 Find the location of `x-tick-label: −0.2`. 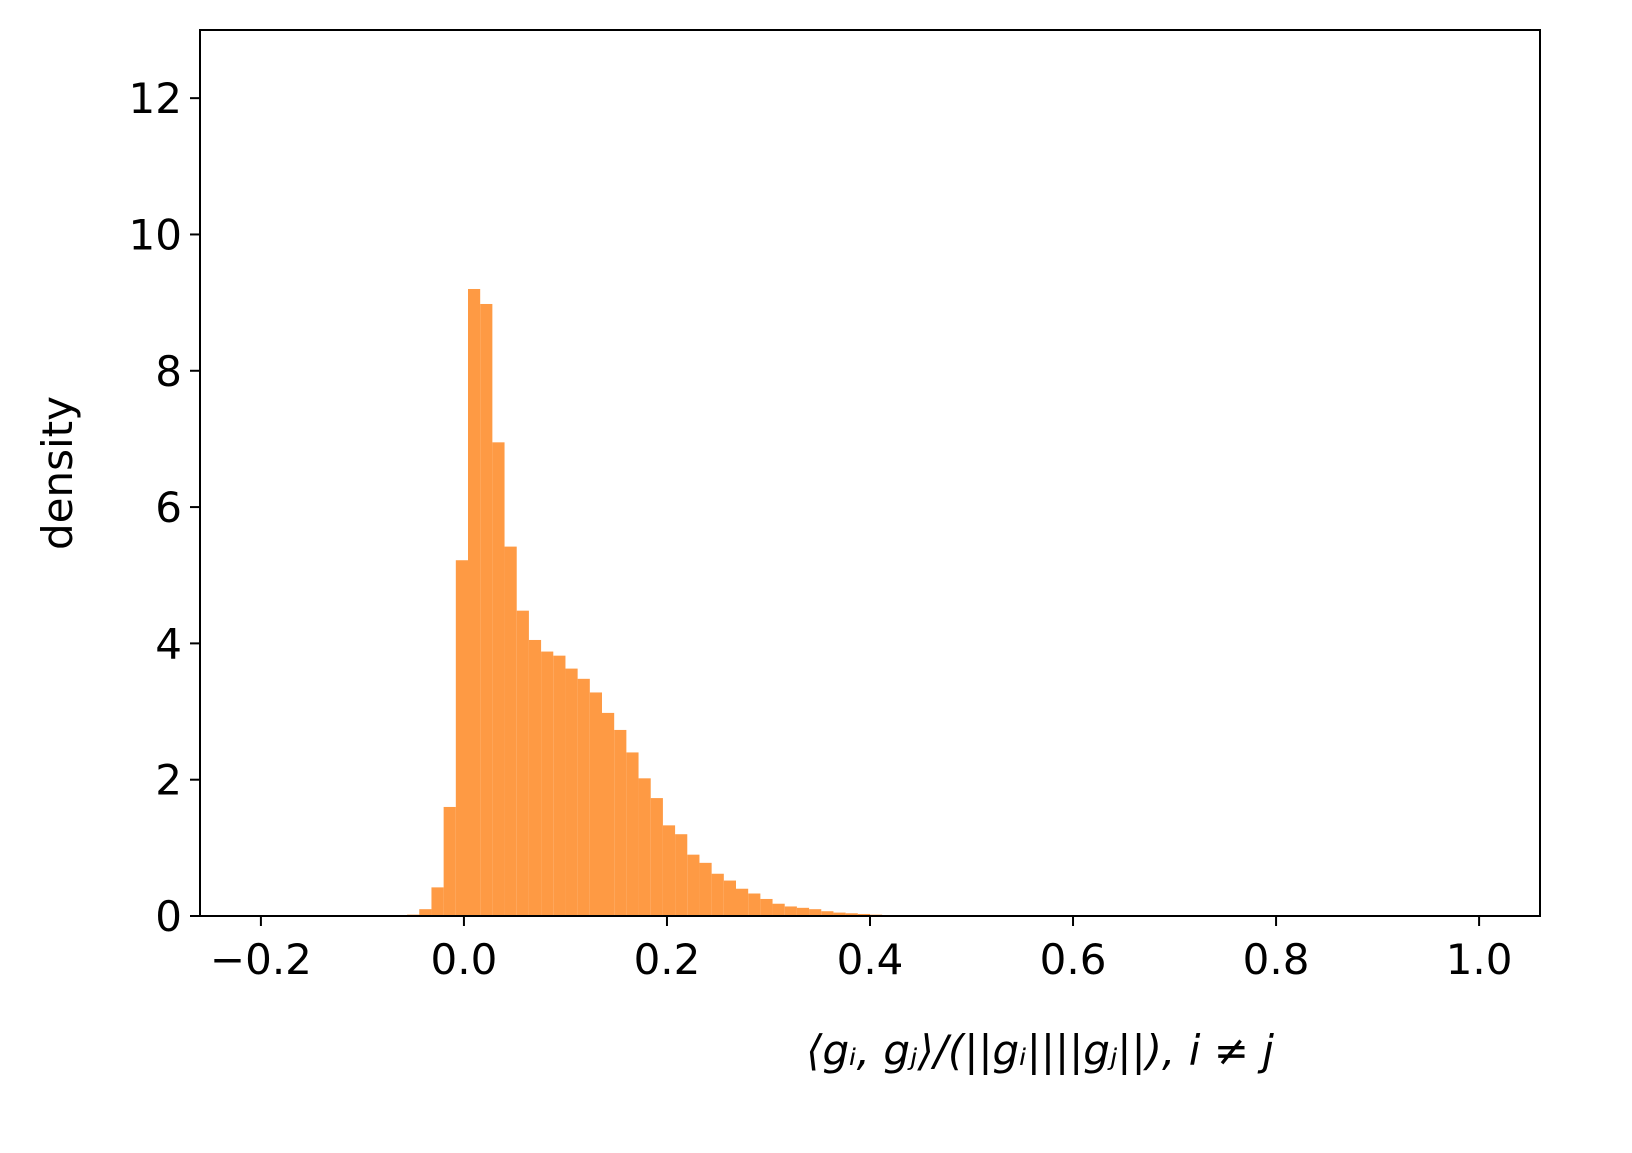

x-tick-label: −0.2 is located at coordinates (261, 959).